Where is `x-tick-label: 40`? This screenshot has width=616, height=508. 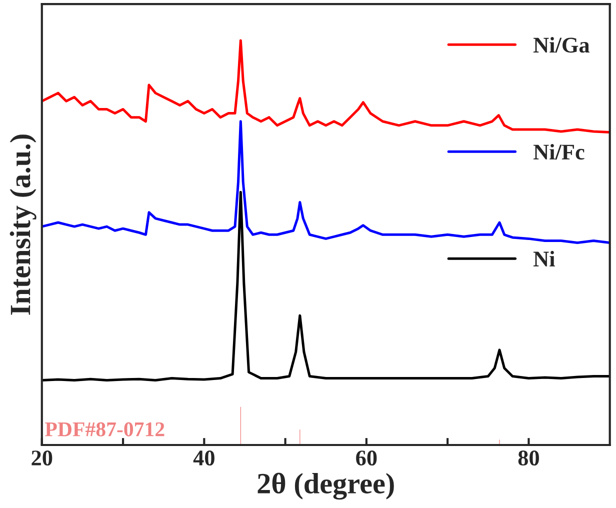 x-tick-label: 40 is located at coordinates (203, 458).